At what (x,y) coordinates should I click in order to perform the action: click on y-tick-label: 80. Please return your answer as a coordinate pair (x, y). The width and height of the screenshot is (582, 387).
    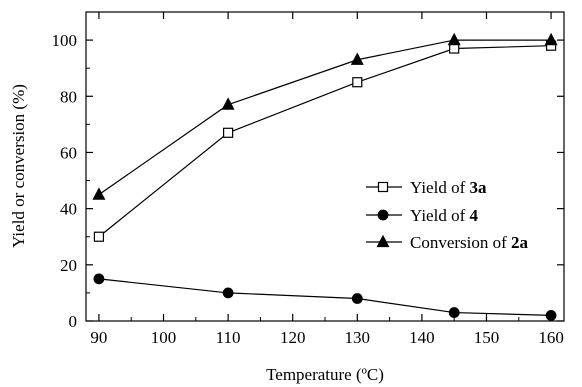
    Looking at the image, I should click on (68, 96).